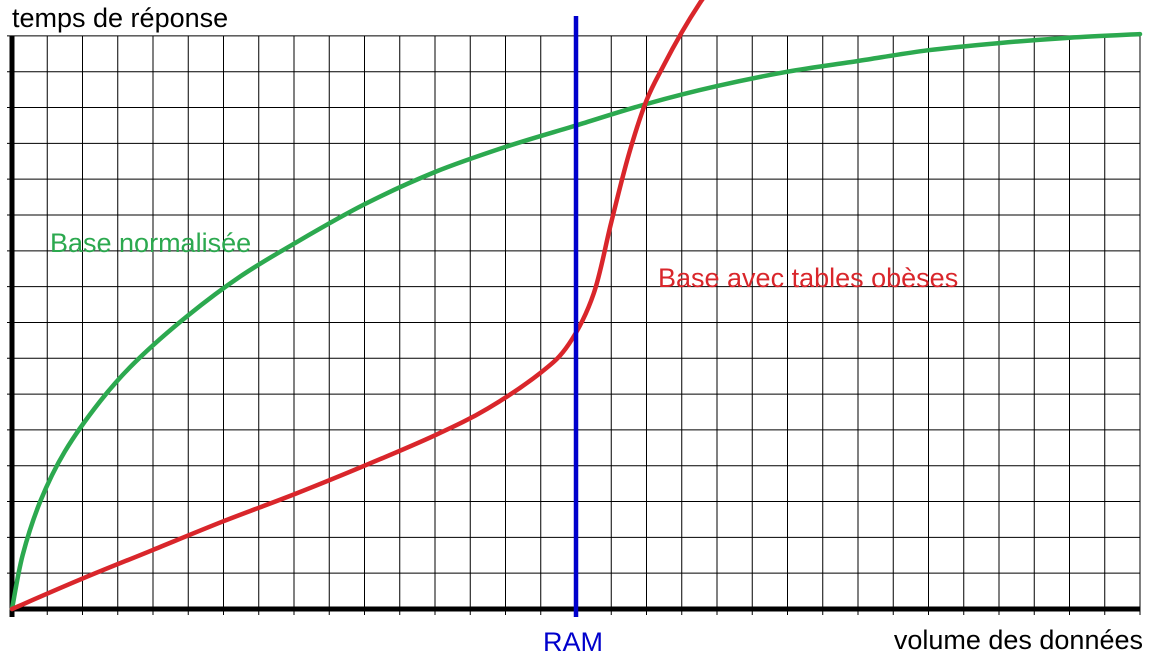  I want to click on series-label-base-tables-obeses: Base avec tables obèses, so click(808, 278).